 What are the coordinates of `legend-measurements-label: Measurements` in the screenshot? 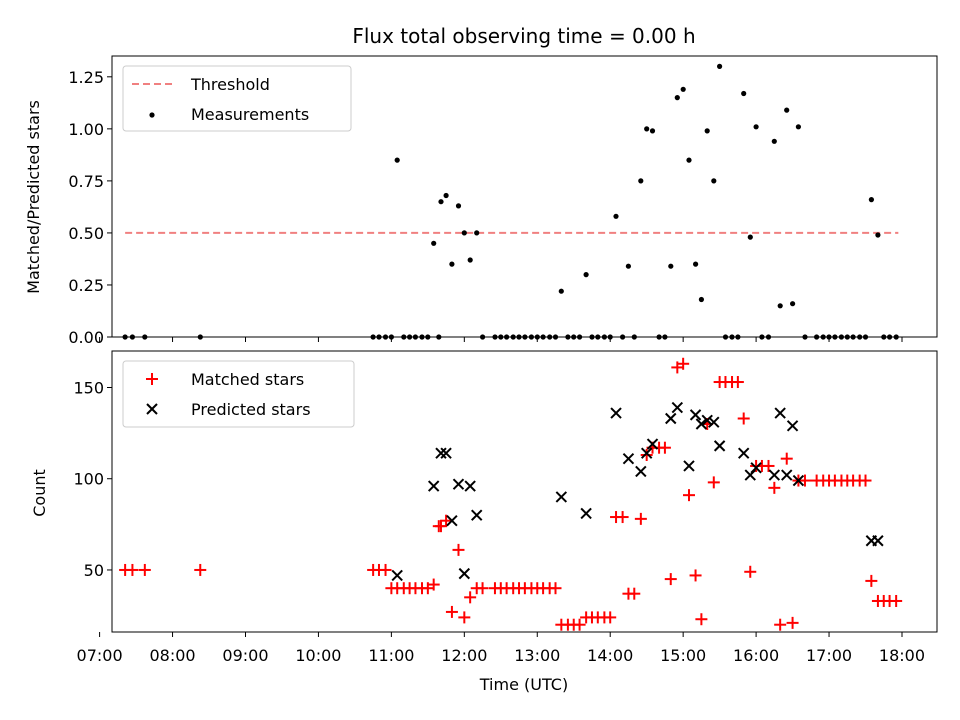 It's located at (250, 114).